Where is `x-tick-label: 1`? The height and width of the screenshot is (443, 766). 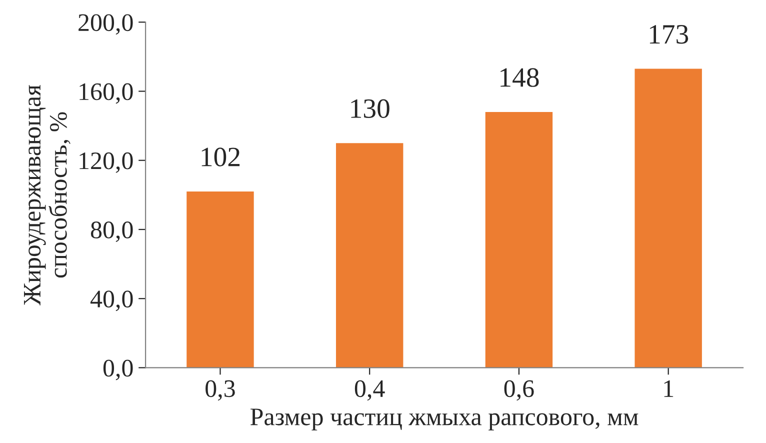 x-tick-label: 1 is located at coordinates (669, 388).